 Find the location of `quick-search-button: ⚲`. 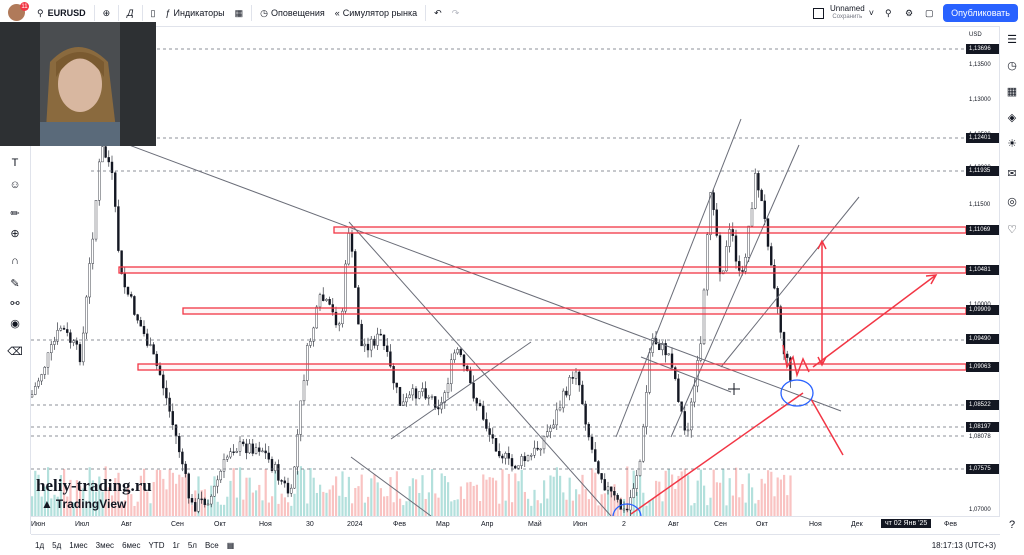

quick-search-button: ⚲ is located at coordinates (888, 13).